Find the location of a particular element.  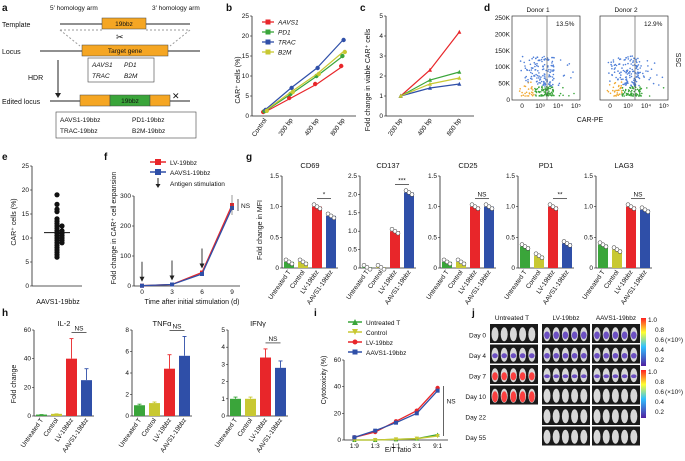

h-ytick-label: 2 is located at coordinates (223, 382).